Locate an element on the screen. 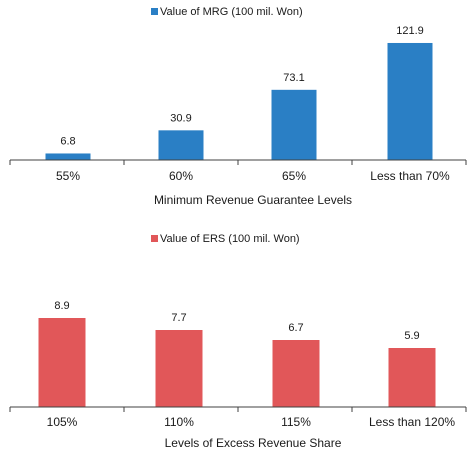  x-tick-label: 105% is located at coordinates (62, 422).